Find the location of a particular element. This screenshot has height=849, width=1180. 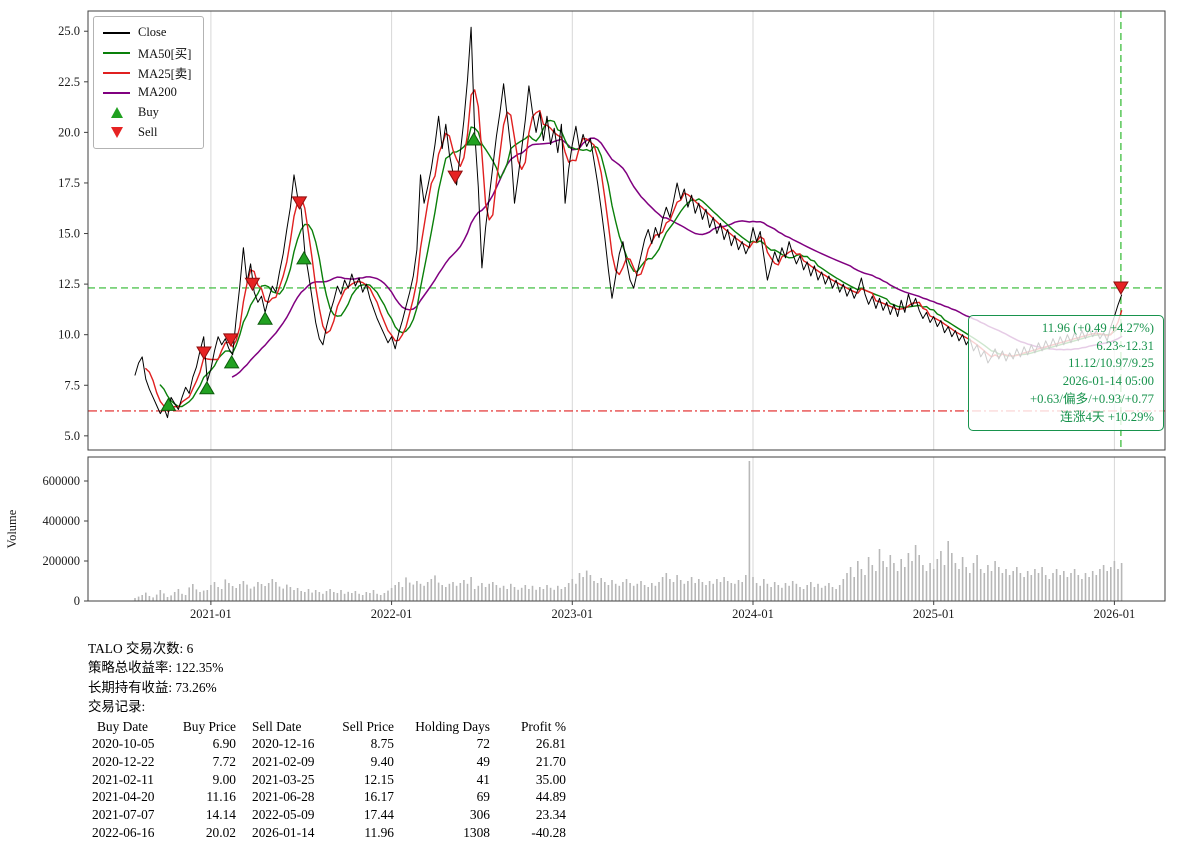

legend-label: Buy is located at coordinates (148, 112).